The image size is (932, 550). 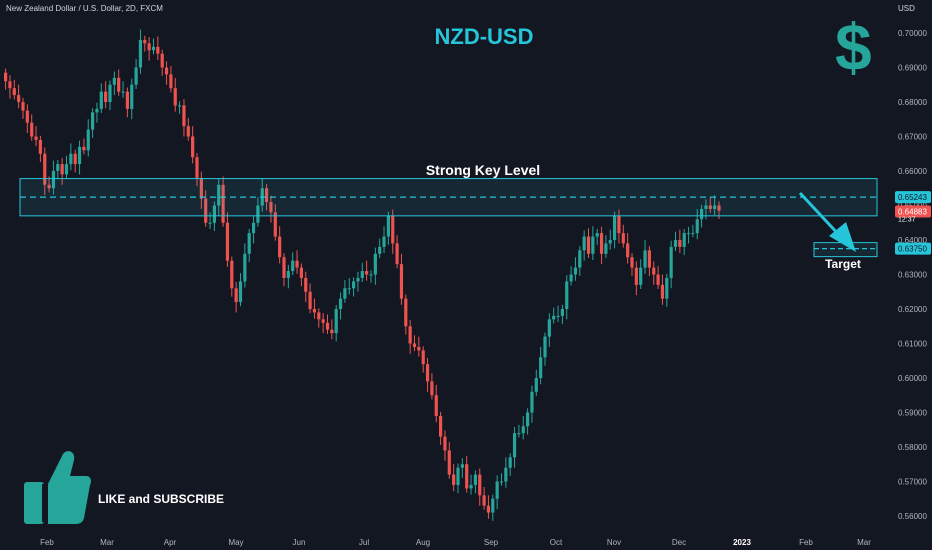 What do you see at coordinates (912, 68) in the screenshot?
I see `y-tick-label: 0.69000` at bounding box center [912, 68].